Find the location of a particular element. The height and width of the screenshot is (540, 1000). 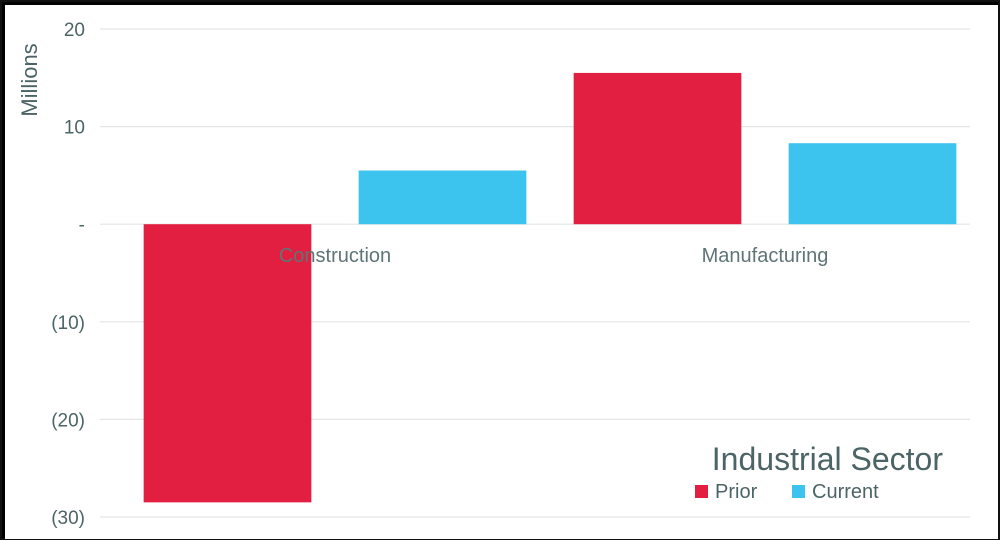

category-labels: Construction Manufacturing is located at coordinates (554, 256).